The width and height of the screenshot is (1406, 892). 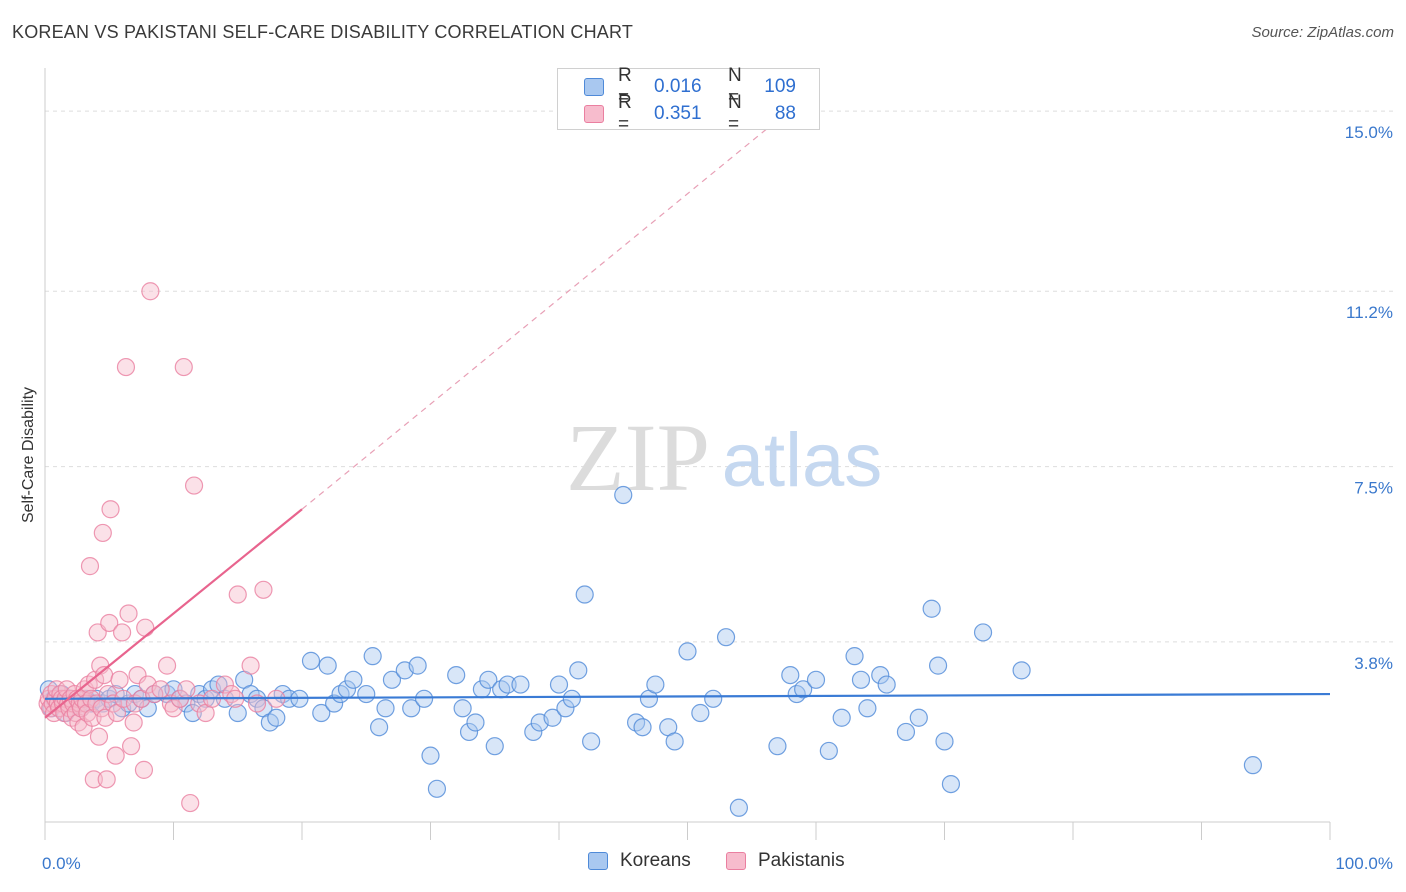 I want to click on koreans-legend-swatch-icon, so click(x=598, y=861).